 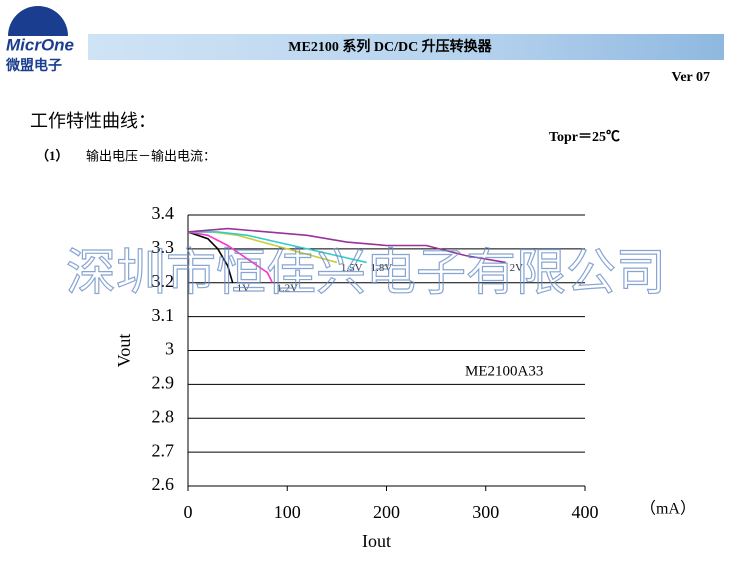 What do you see at coordinates (163, 213) in the screenshot?
I see `y-tick-label: 3.4` at bounding box center [163, 213].